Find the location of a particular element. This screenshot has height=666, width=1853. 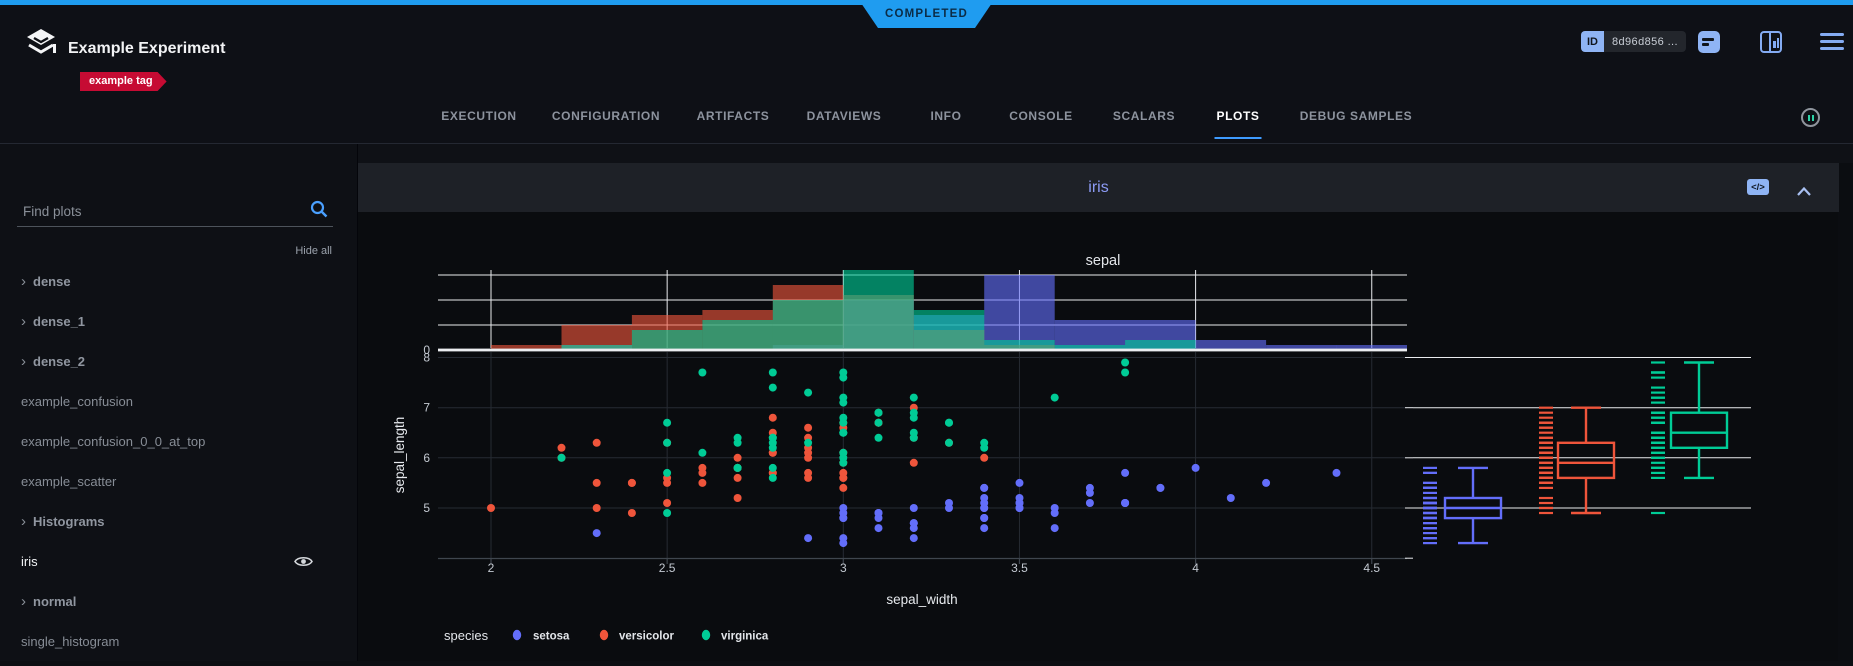

eye-icon is located at coordinates (303, 564).